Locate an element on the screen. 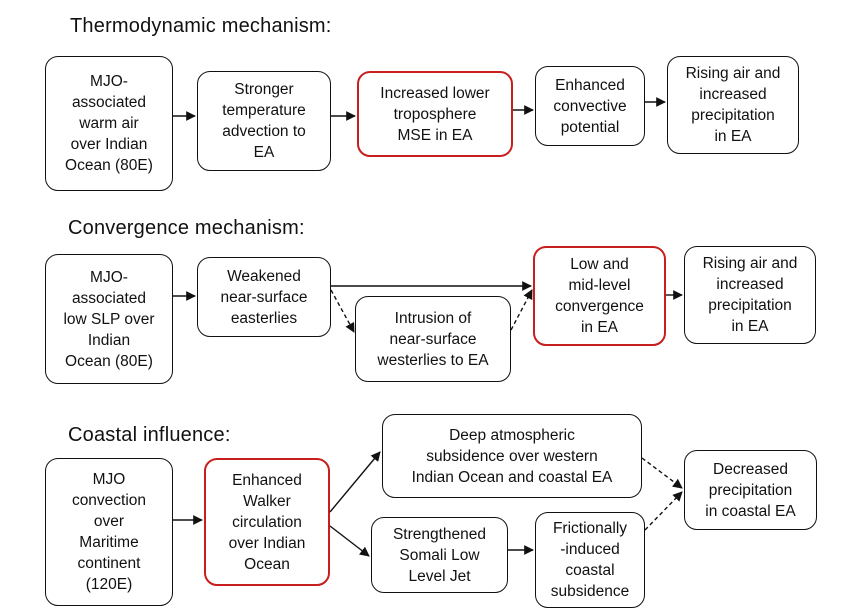  arrow-coastal-6-dashed is located at coordinates (663, 511).